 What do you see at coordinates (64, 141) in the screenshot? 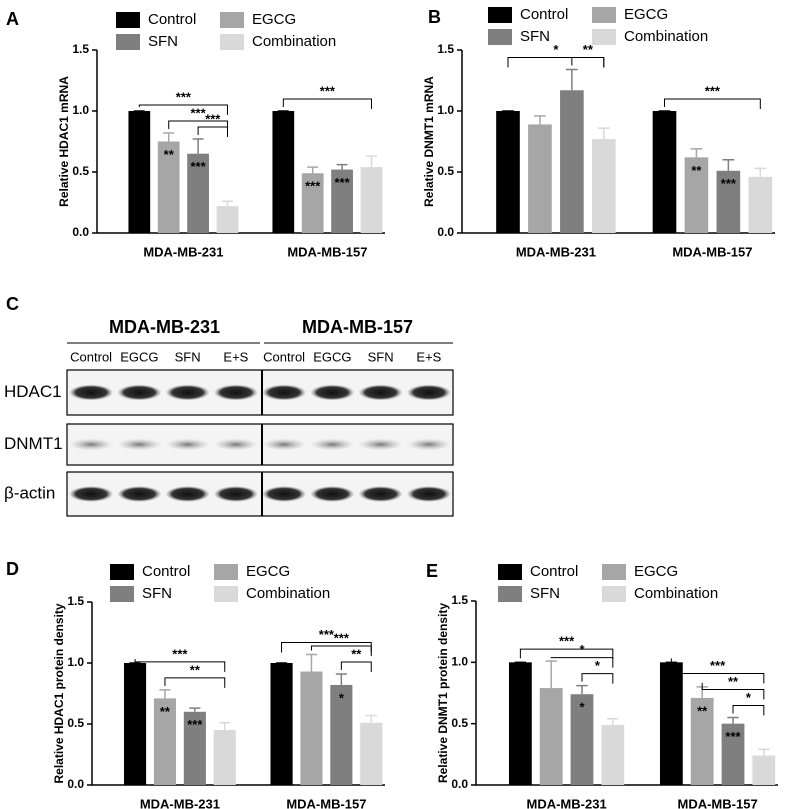
I see `y-axis-label: Relative HDAC1 mRNA` at bounding box center [64, 141].